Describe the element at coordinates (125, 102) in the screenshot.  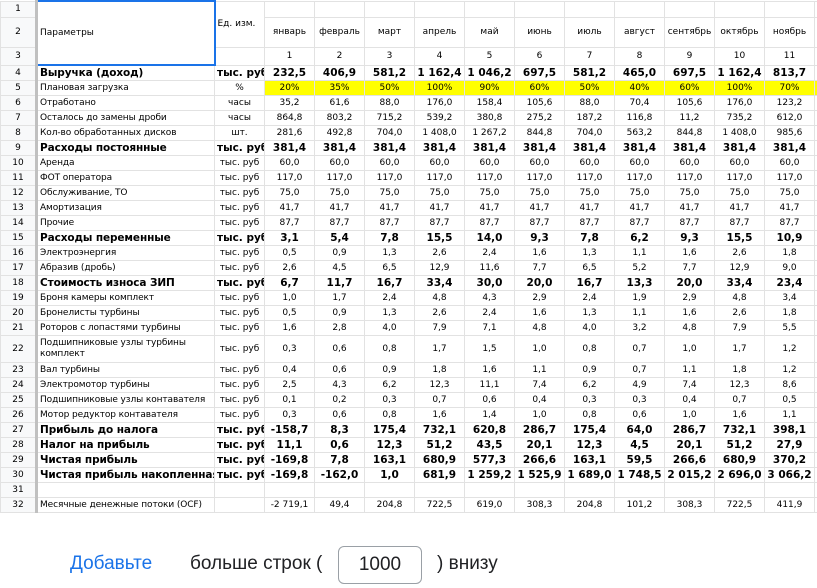
I see `param-name-cell: Отработано` at that location.